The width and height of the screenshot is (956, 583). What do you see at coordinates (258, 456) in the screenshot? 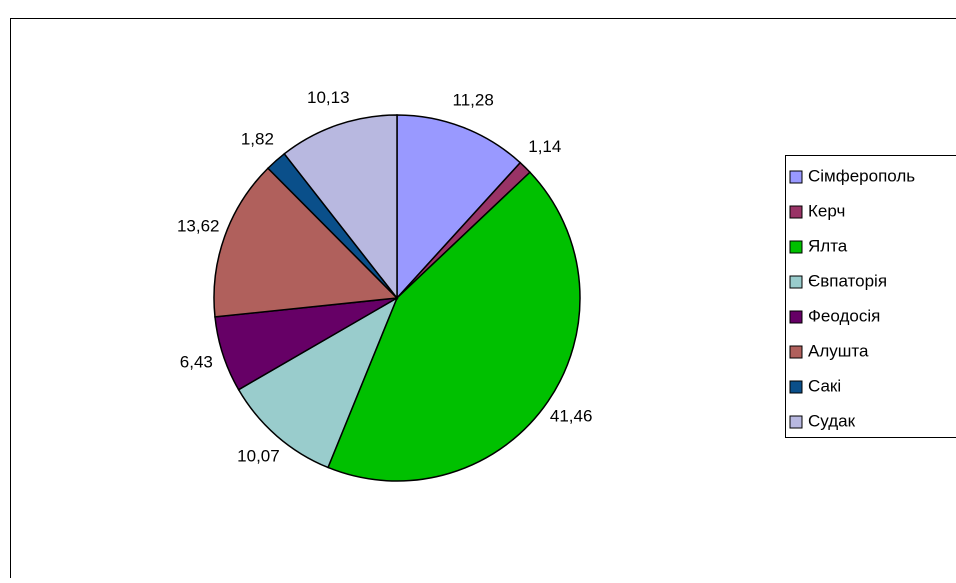
I see `data-label: 10,07` at bounding box center [258, 456].